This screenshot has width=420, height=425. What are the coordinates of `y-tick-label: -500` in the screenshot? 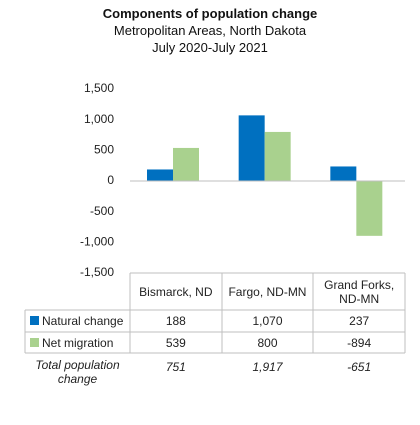 It's located at (102, 211).